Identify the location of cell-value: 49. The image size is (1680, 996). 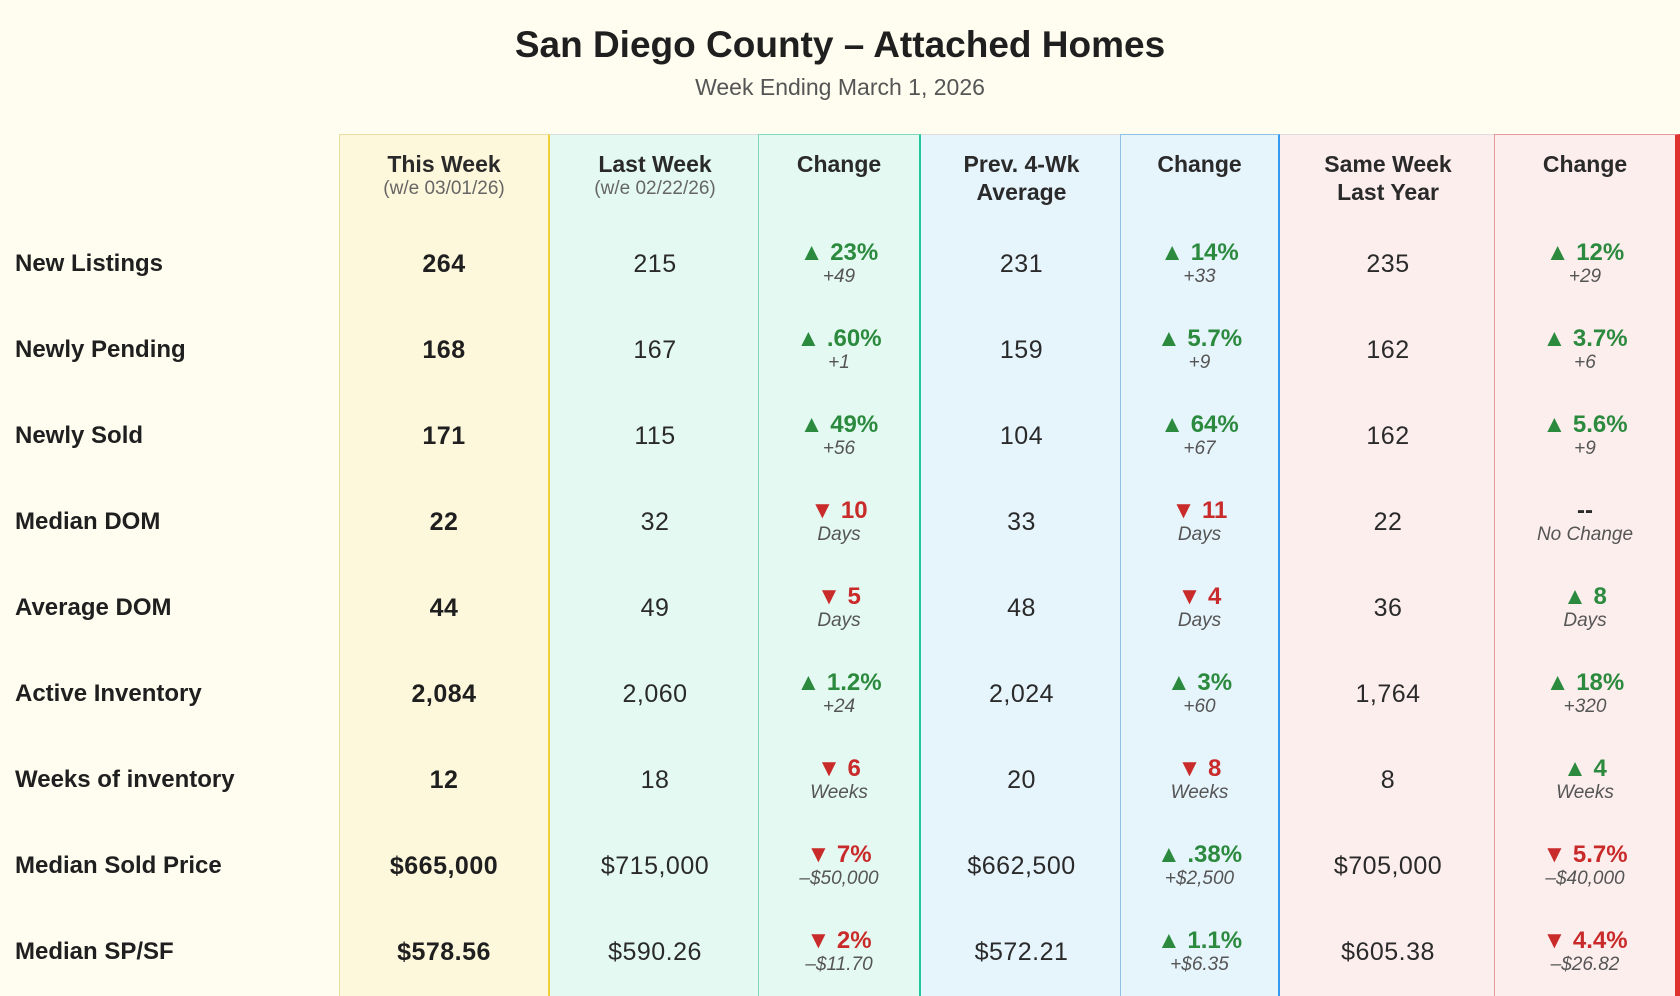
(655, 607).